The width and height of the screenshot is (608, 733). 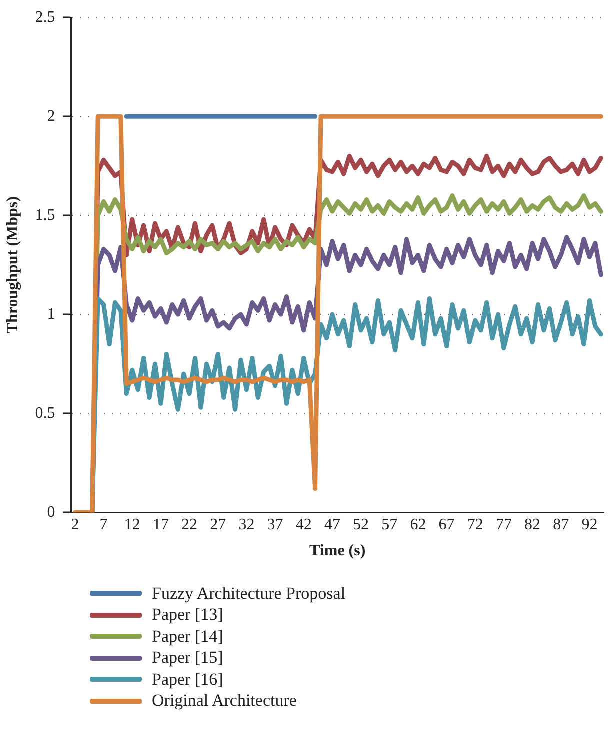 I want to click on x-tick-label: 32, so click(x=246, y=525).